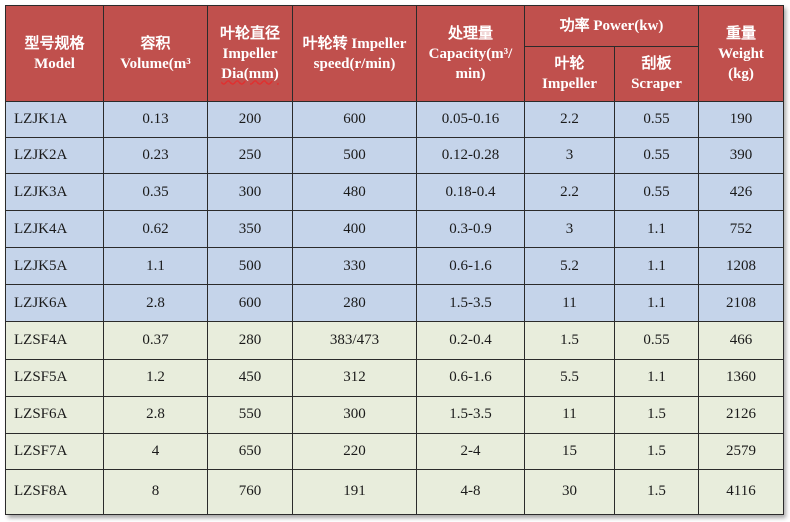  I want to click on impeller-dia-cell: 280, so click(250, 340).